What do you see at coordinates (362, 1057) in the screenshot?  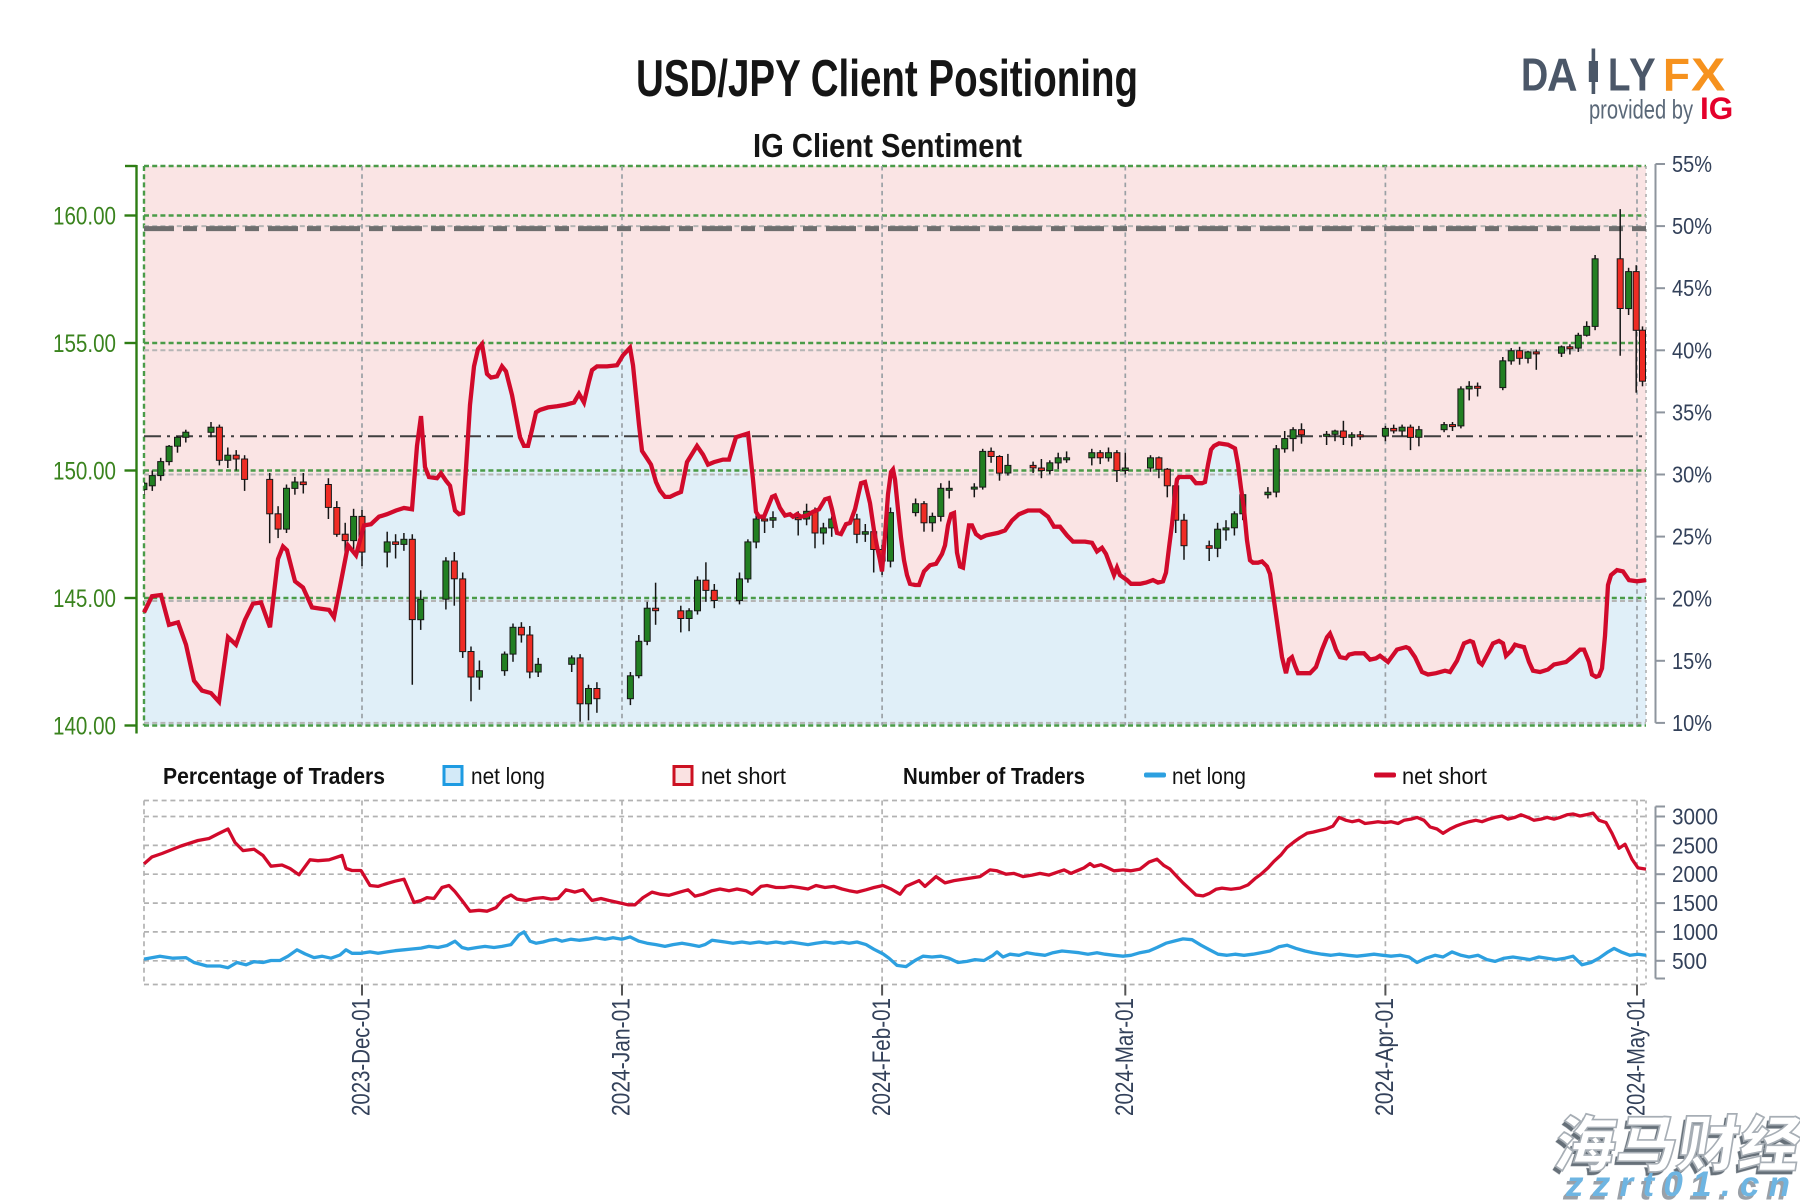 I see `svg-text: 2023-Dec-01` at bounding box center [362, 1057].